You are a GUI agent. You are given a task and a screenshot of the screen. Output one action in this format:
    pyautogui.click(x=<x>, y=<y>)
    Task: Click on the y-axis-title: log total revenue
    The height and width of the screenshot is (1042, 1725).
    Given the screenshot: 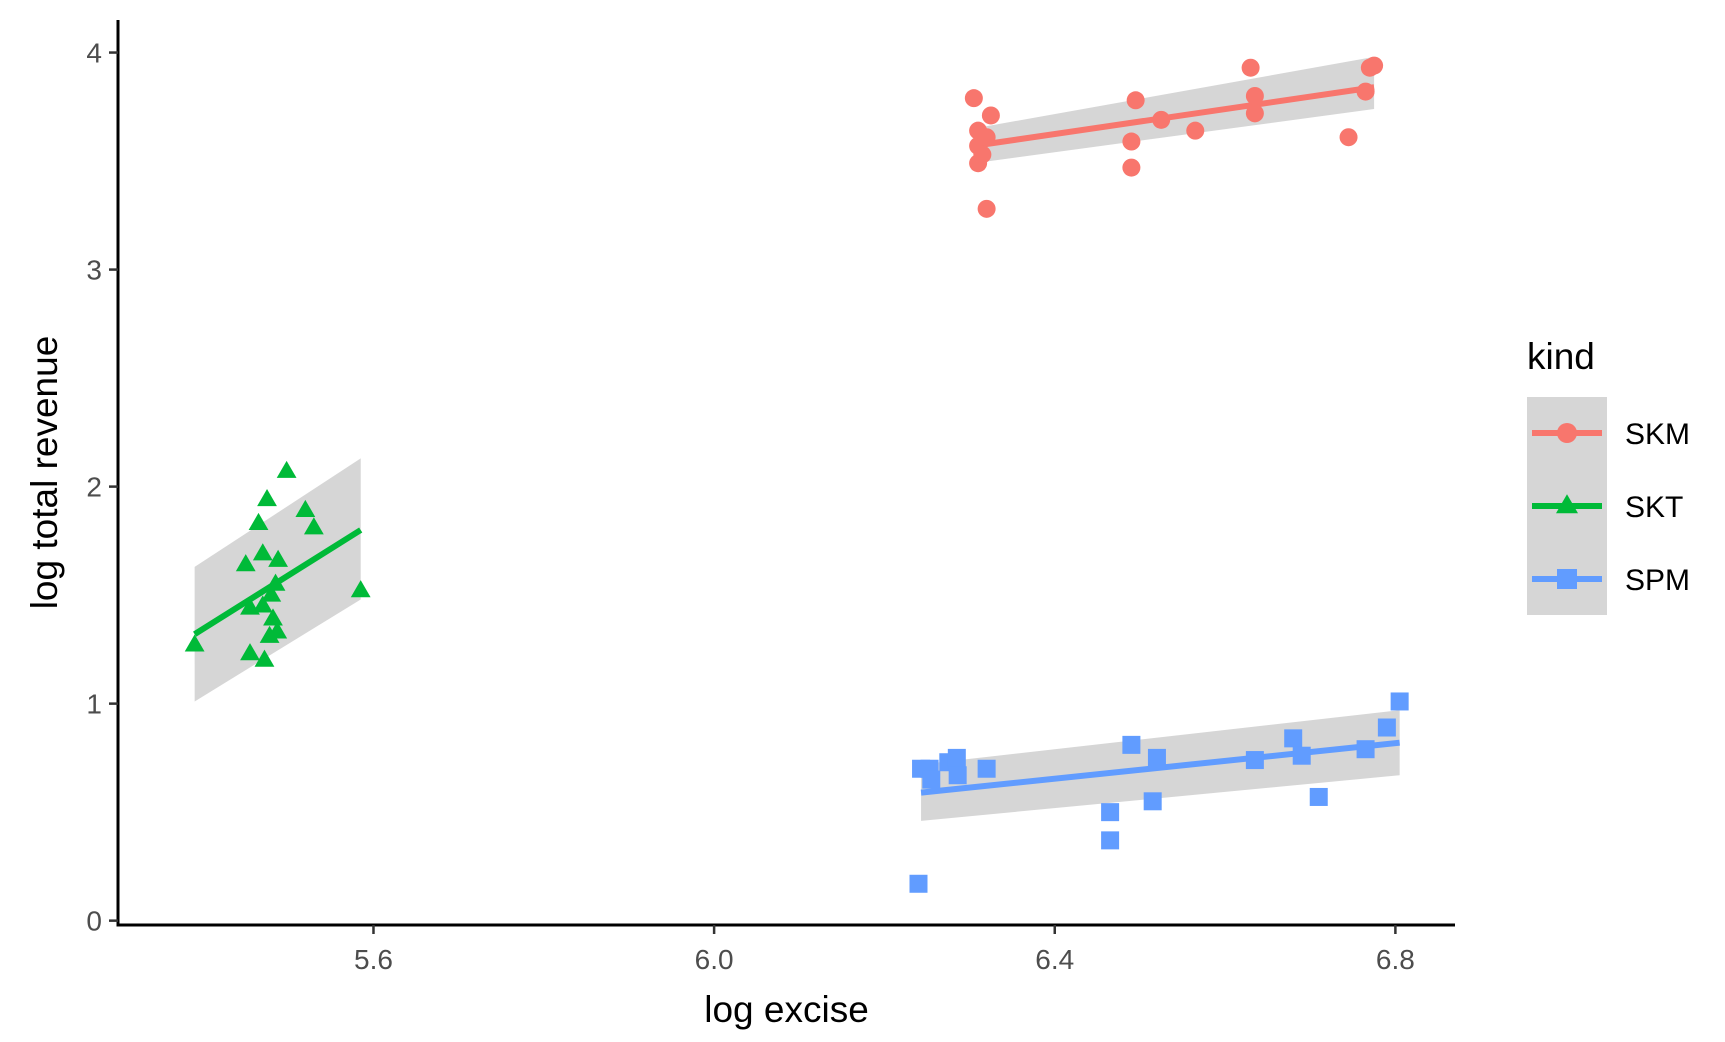 What is the action you would take?
    pyautogui.click(x=44, y=473)
    